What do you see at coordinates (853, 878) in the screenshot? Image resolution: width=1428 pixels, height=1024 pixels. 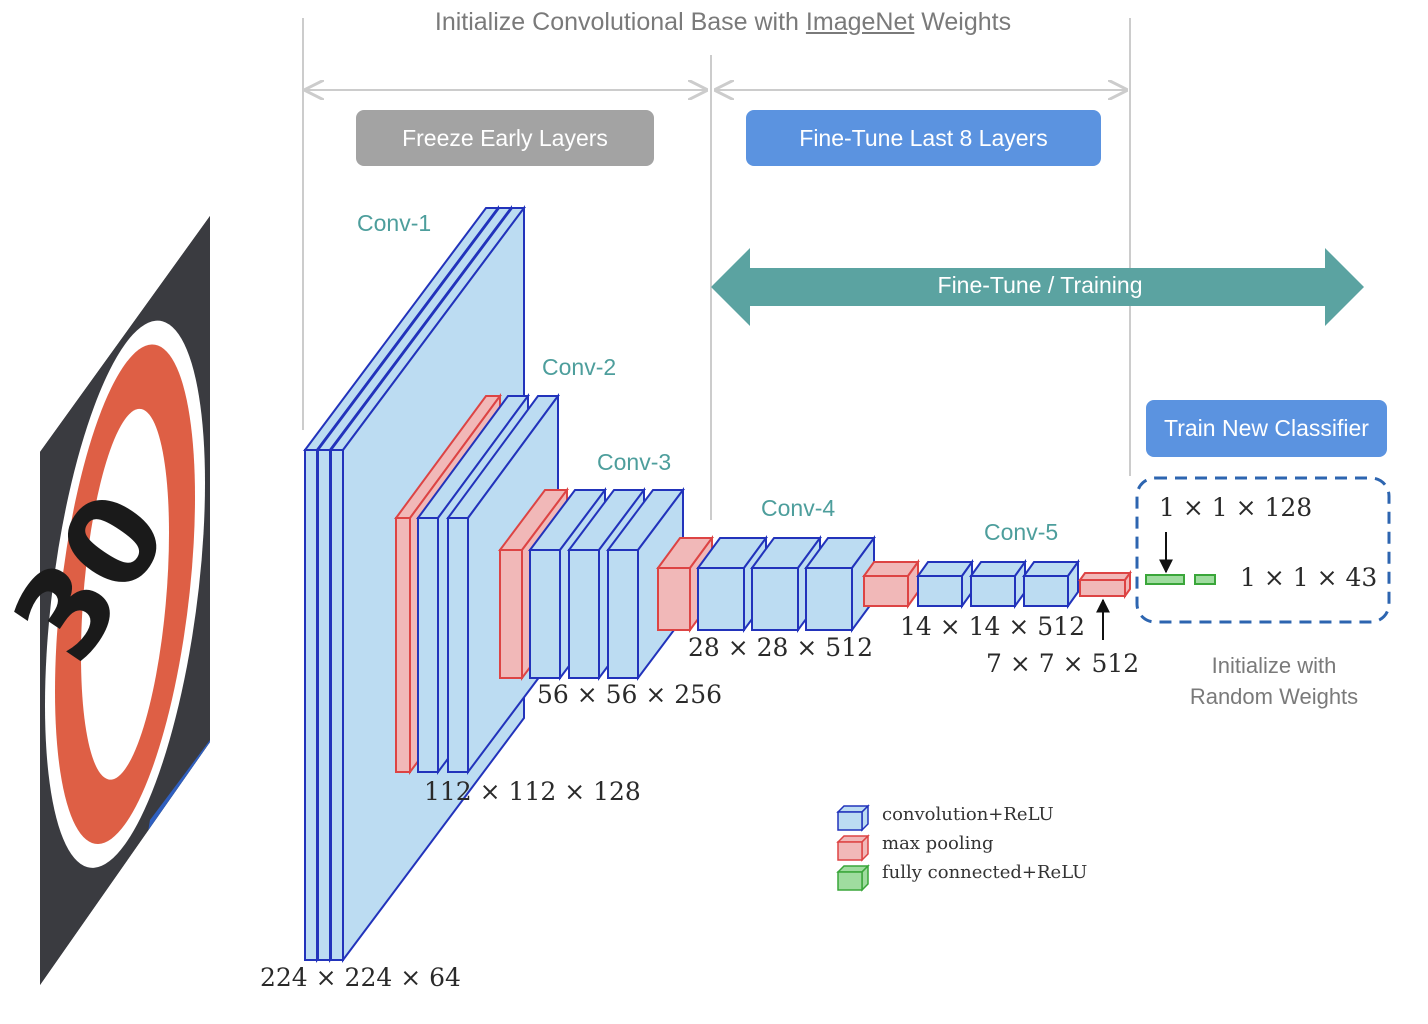 I see `legend-swatch-fc` at bounding box center [853, 878].